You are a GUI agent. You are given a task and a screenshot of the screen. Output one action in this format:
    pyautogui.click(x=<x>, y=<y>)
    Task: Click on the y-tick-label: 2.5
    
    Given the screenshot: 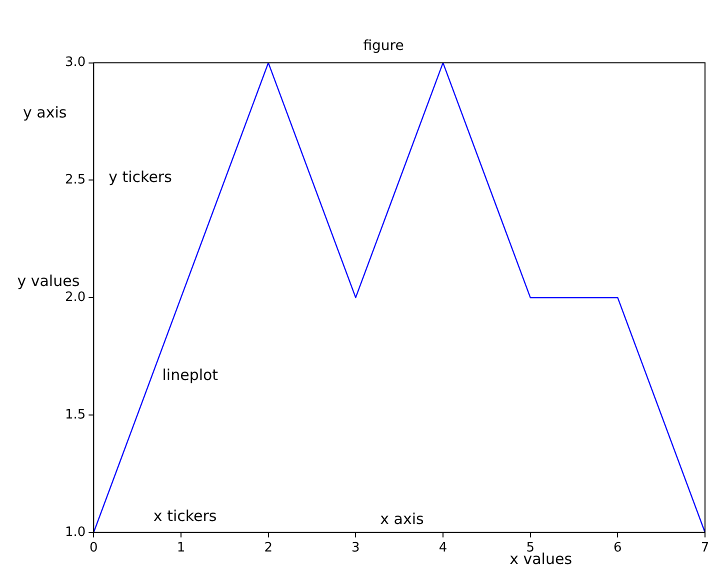 What is the action you would take?
    pyautogui.click(x=75, y=180)
    